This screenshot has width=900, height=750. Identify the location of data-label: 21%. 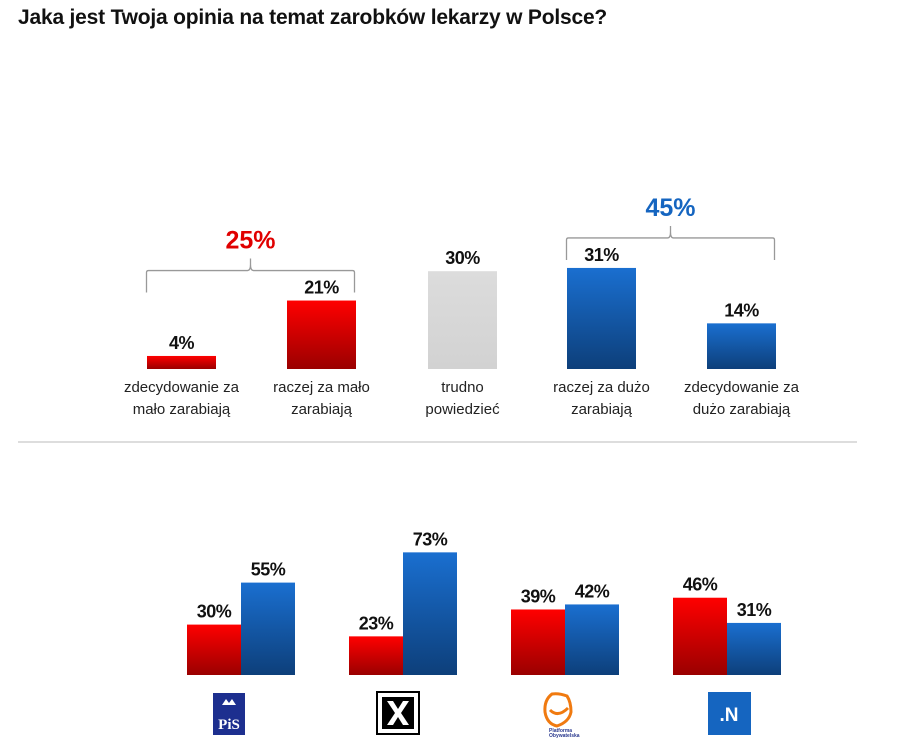
(321, 288).